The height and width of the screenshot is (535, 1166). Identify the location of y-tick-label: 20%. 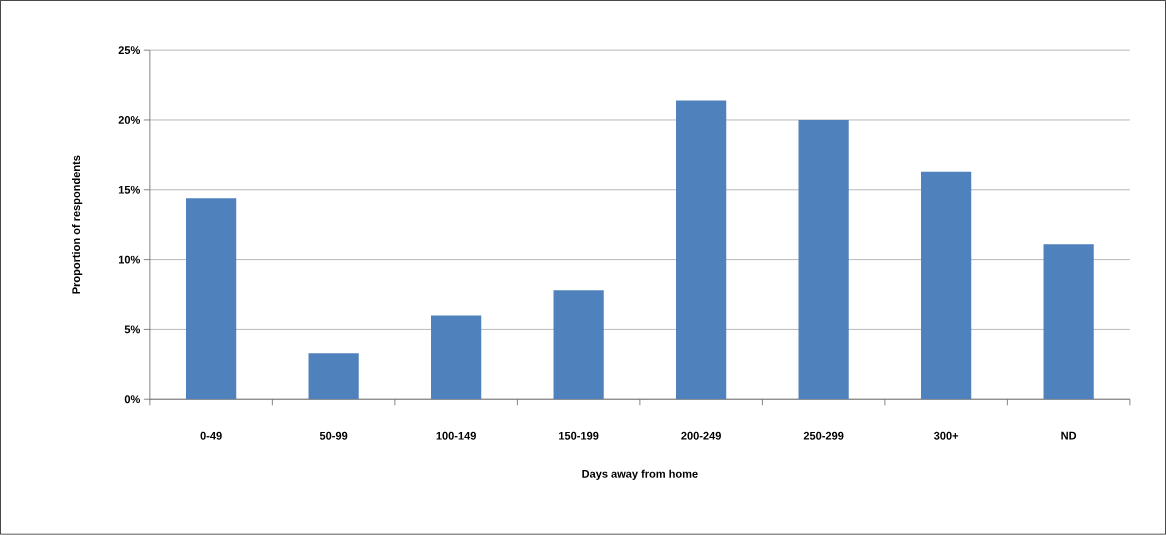
(129, 120).